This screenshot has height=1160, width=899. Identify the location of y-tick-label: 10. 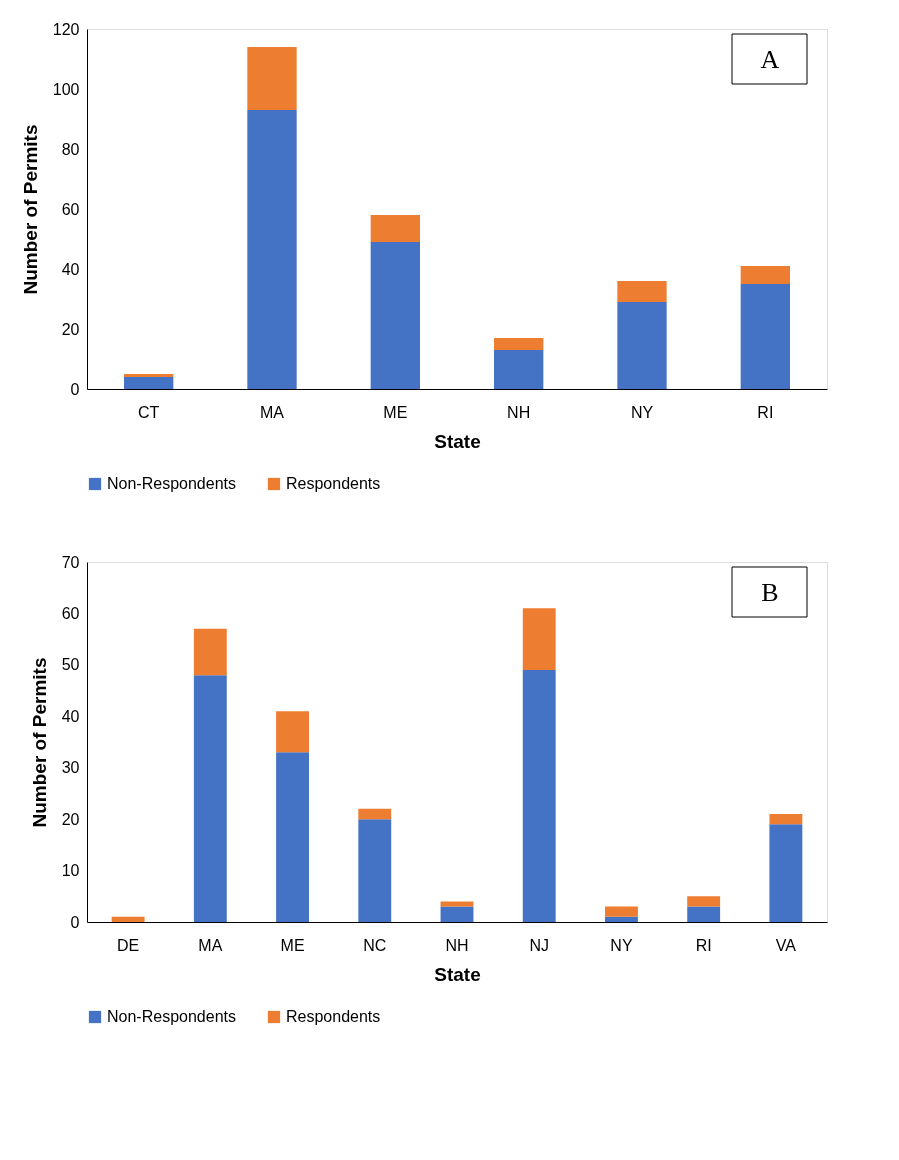
(70, 871).